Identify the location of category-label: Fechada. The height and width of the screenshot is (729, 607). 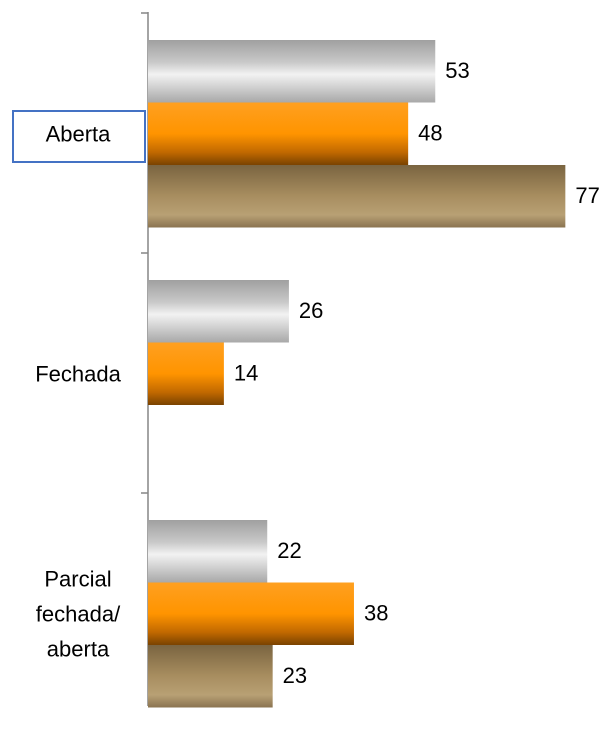
(78, 374).